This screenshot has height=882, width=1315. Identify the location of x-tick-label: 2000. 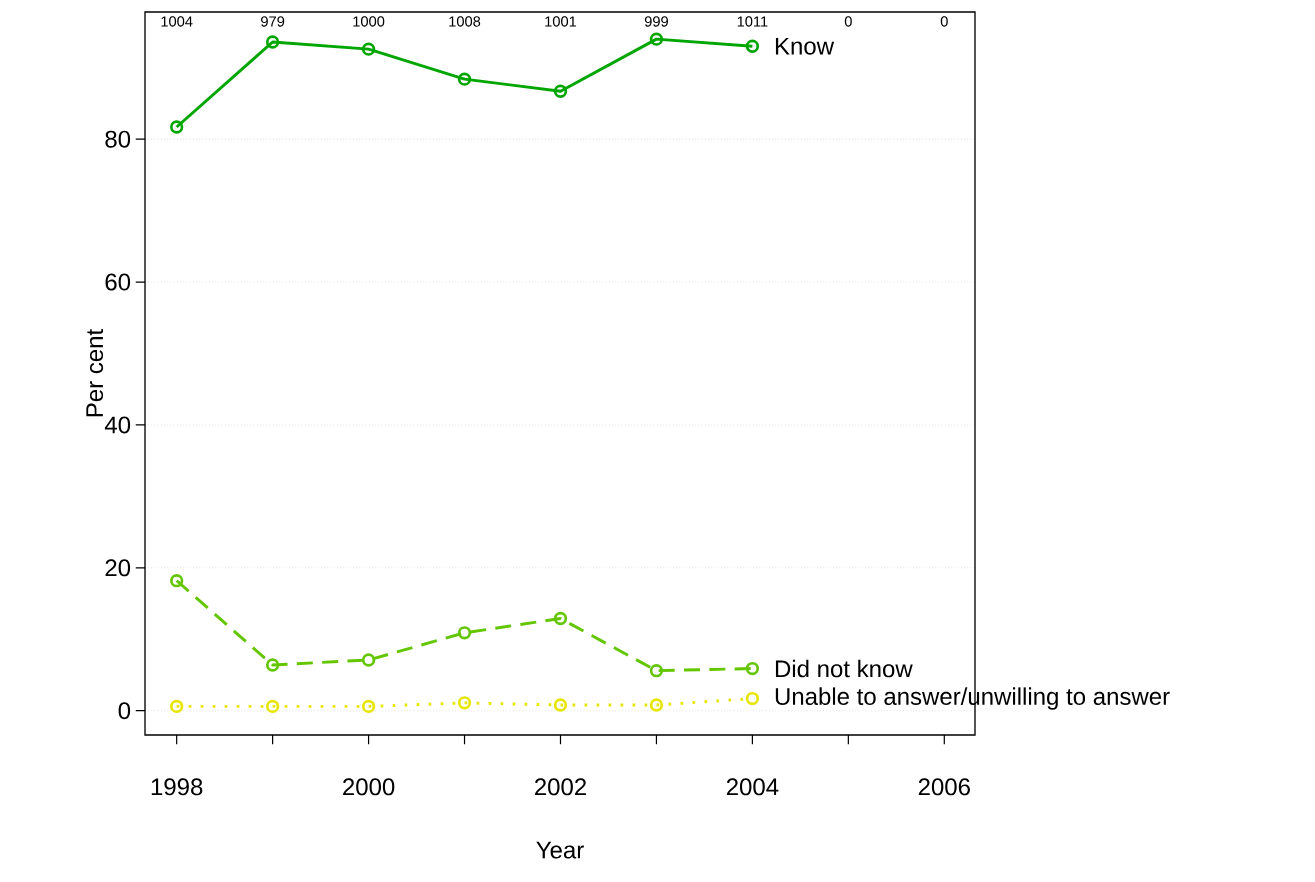
(369, 787).